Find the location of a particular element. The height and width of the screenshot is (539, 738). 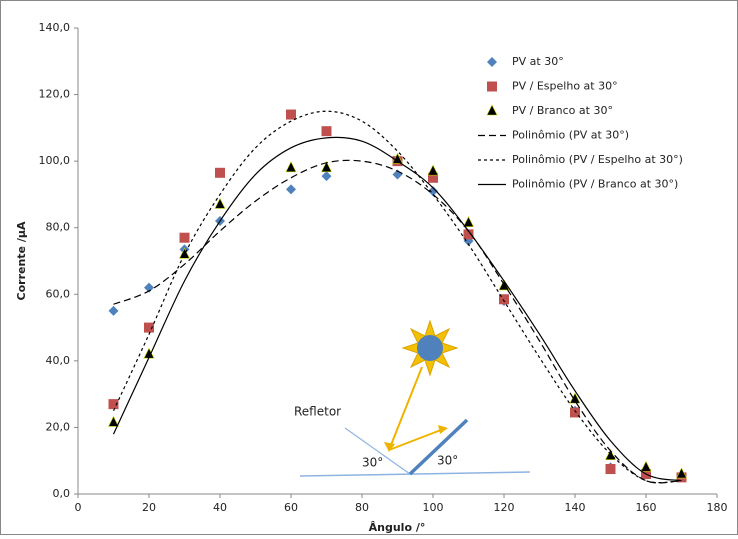

x-tick-label: 140 is located at coordinates (575, 507).